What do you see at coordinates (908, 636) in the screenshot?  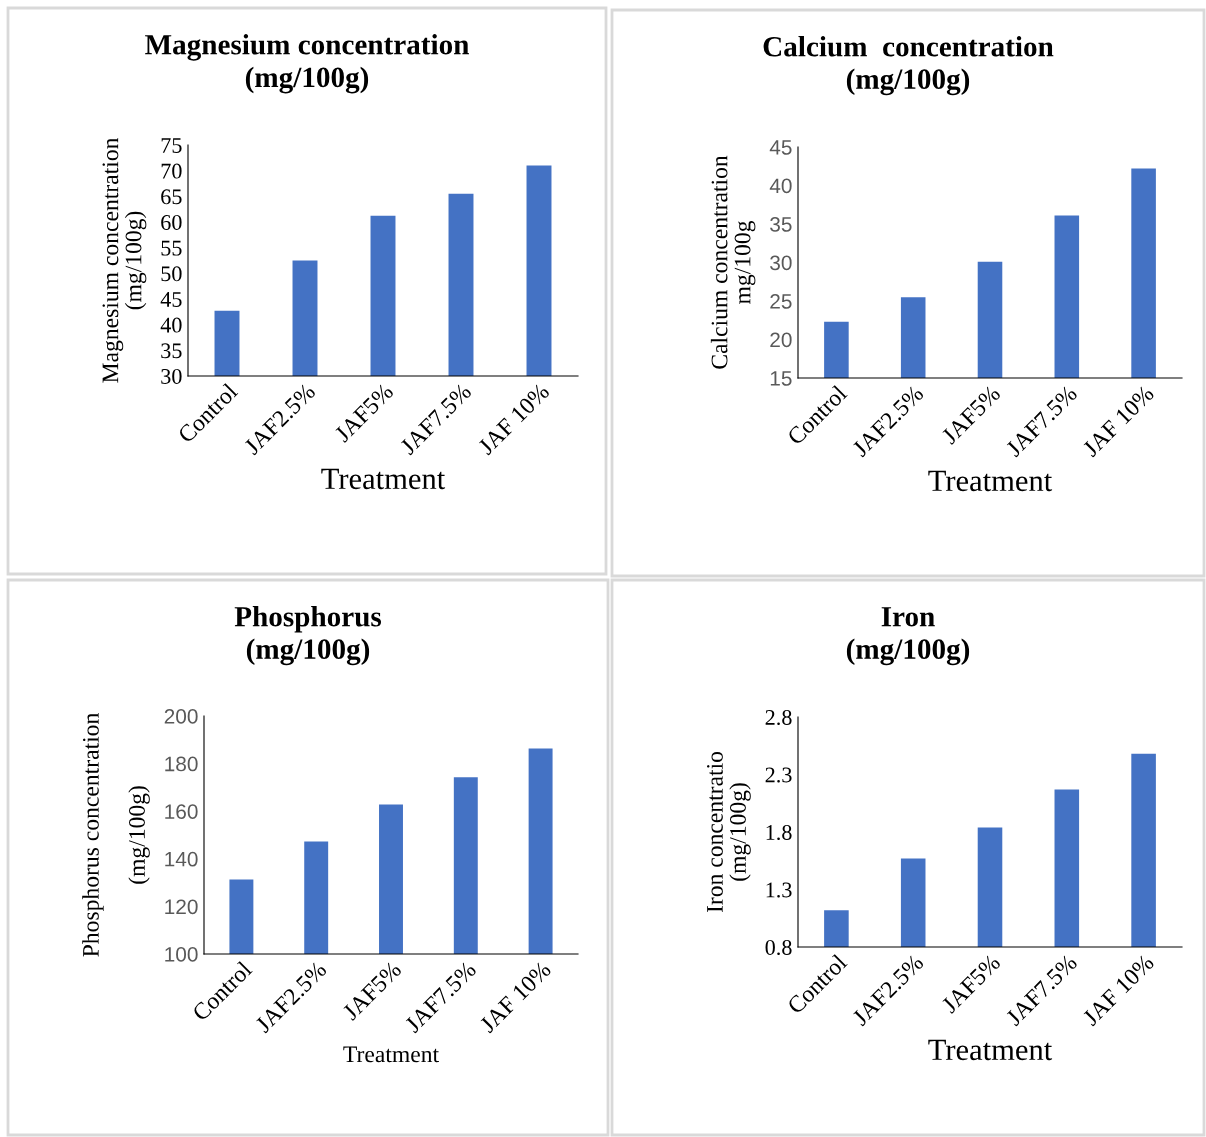 I see `chart-title: Iron (mg/100g)` at bounding box center [908, 636].